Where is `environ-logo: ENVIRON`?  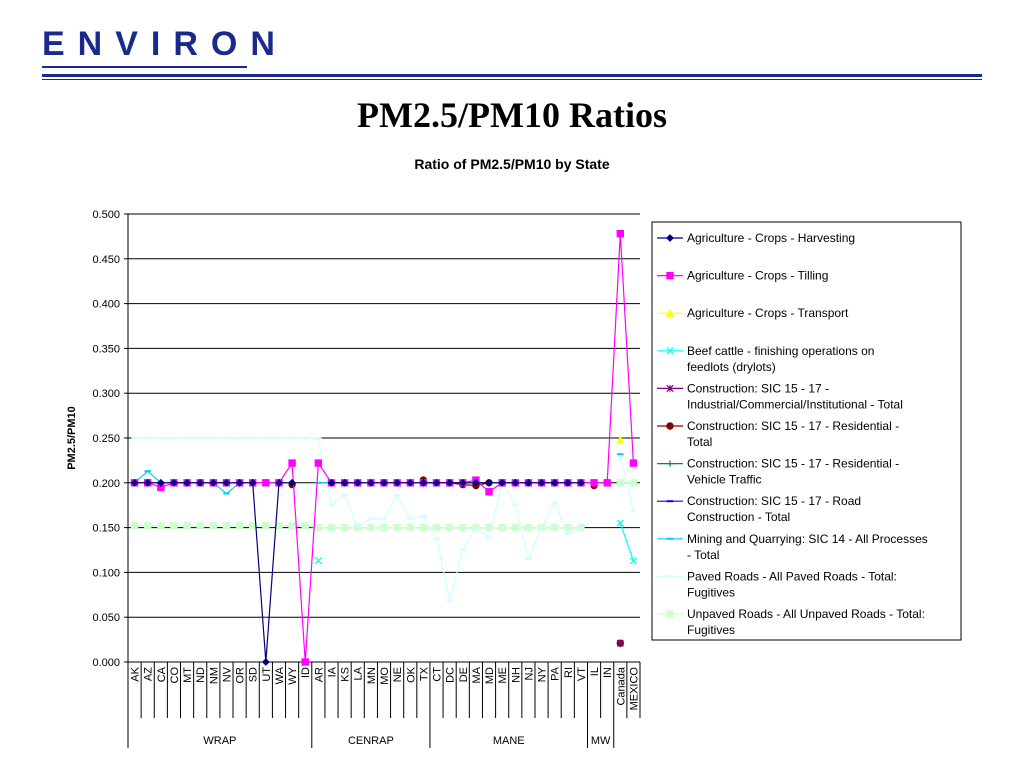 environ-logo: ENVIRON is located at coordinates (165, 44).